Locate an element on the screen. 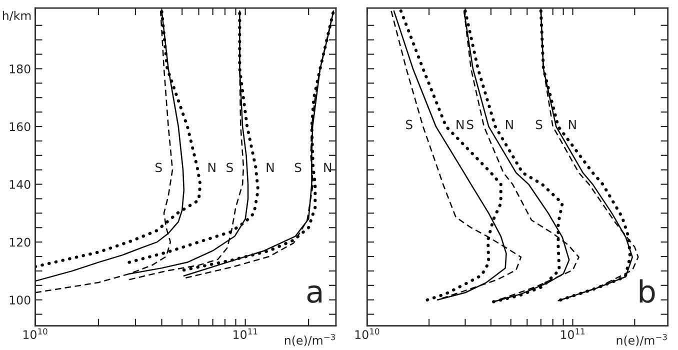 The width and height of the screenshot is (678, 350). y-tick-label: 160 is located at coordinates (20, 127).